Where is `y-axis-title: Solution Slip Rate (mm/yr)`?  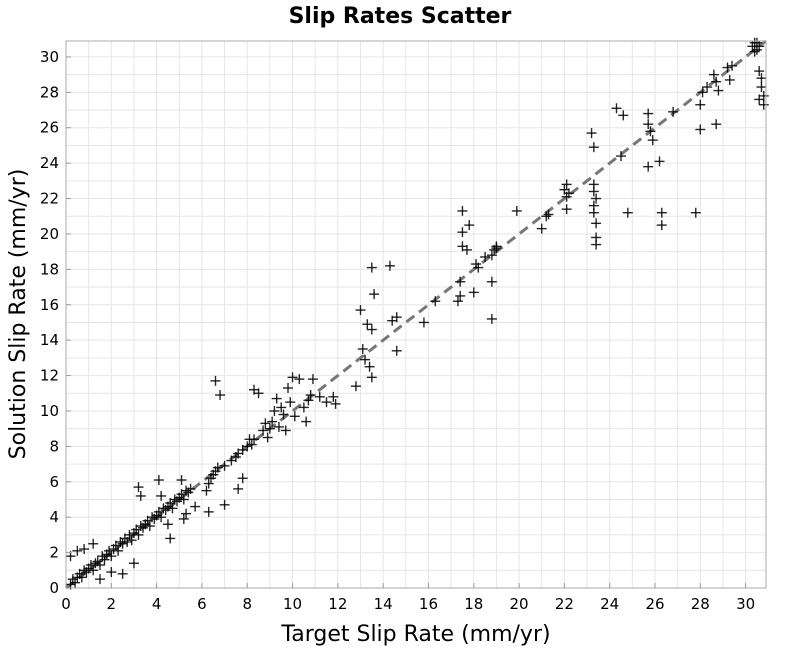
y-axis-title: Solution Slip Rate (mm/yr) is located at coordinates (18, 314).